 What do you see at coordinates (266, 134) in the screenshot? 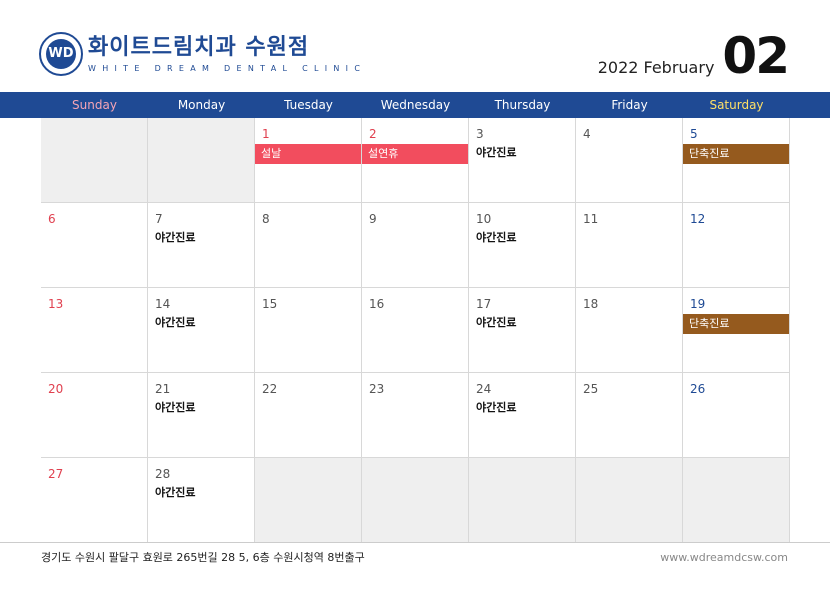
I see `day-number: 1` at bounding box center [266, 134].